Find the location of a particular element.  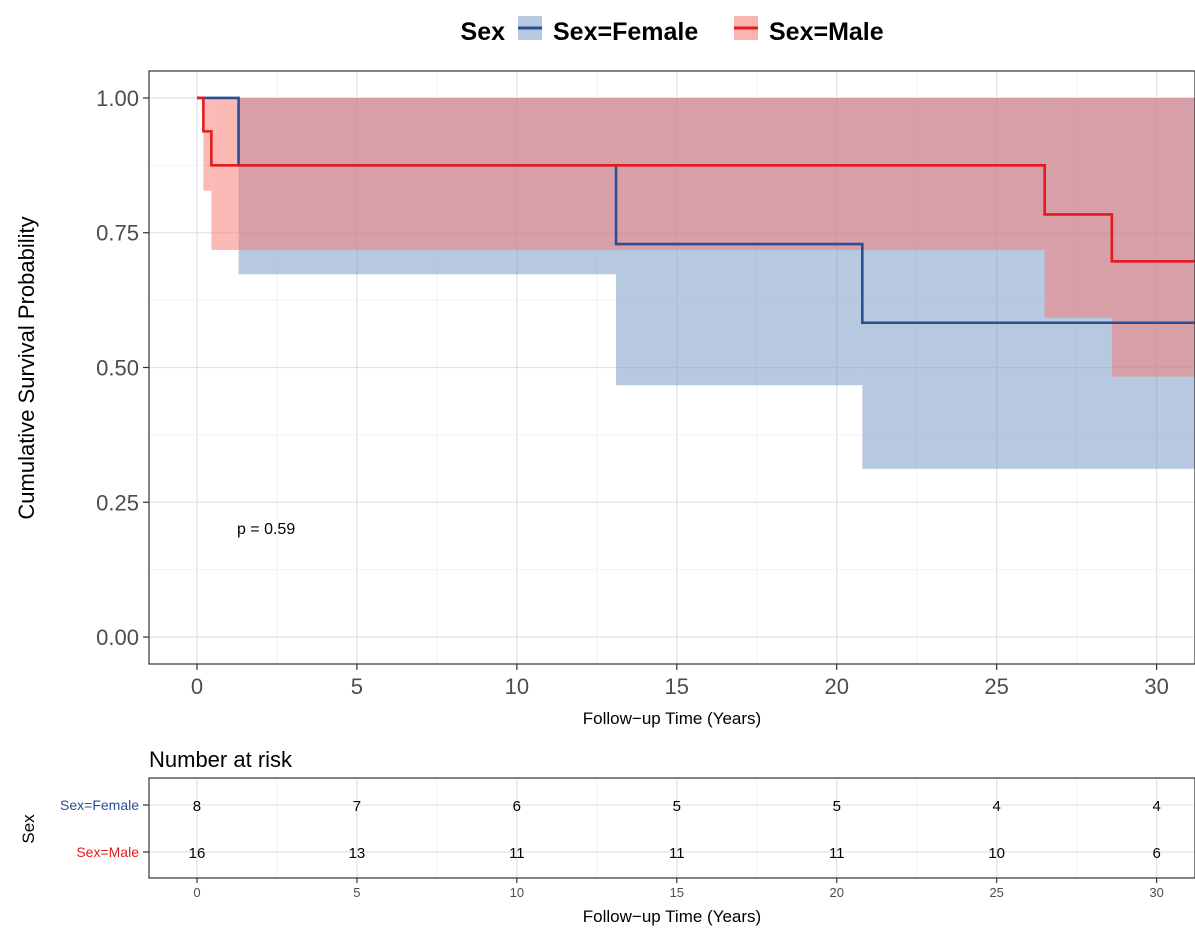

y-axis-label: Cumulative Survival Probability is located at coordinates (26, 367).